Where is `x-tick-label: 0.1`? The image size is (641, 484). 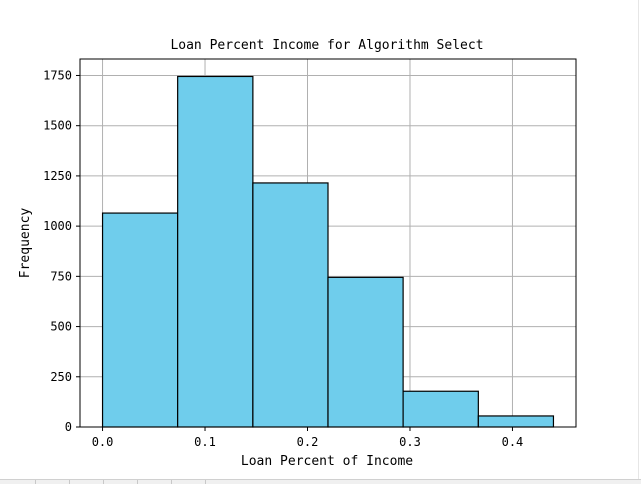 x-tick-label: 0.1 is located at coordinates (205, 442).